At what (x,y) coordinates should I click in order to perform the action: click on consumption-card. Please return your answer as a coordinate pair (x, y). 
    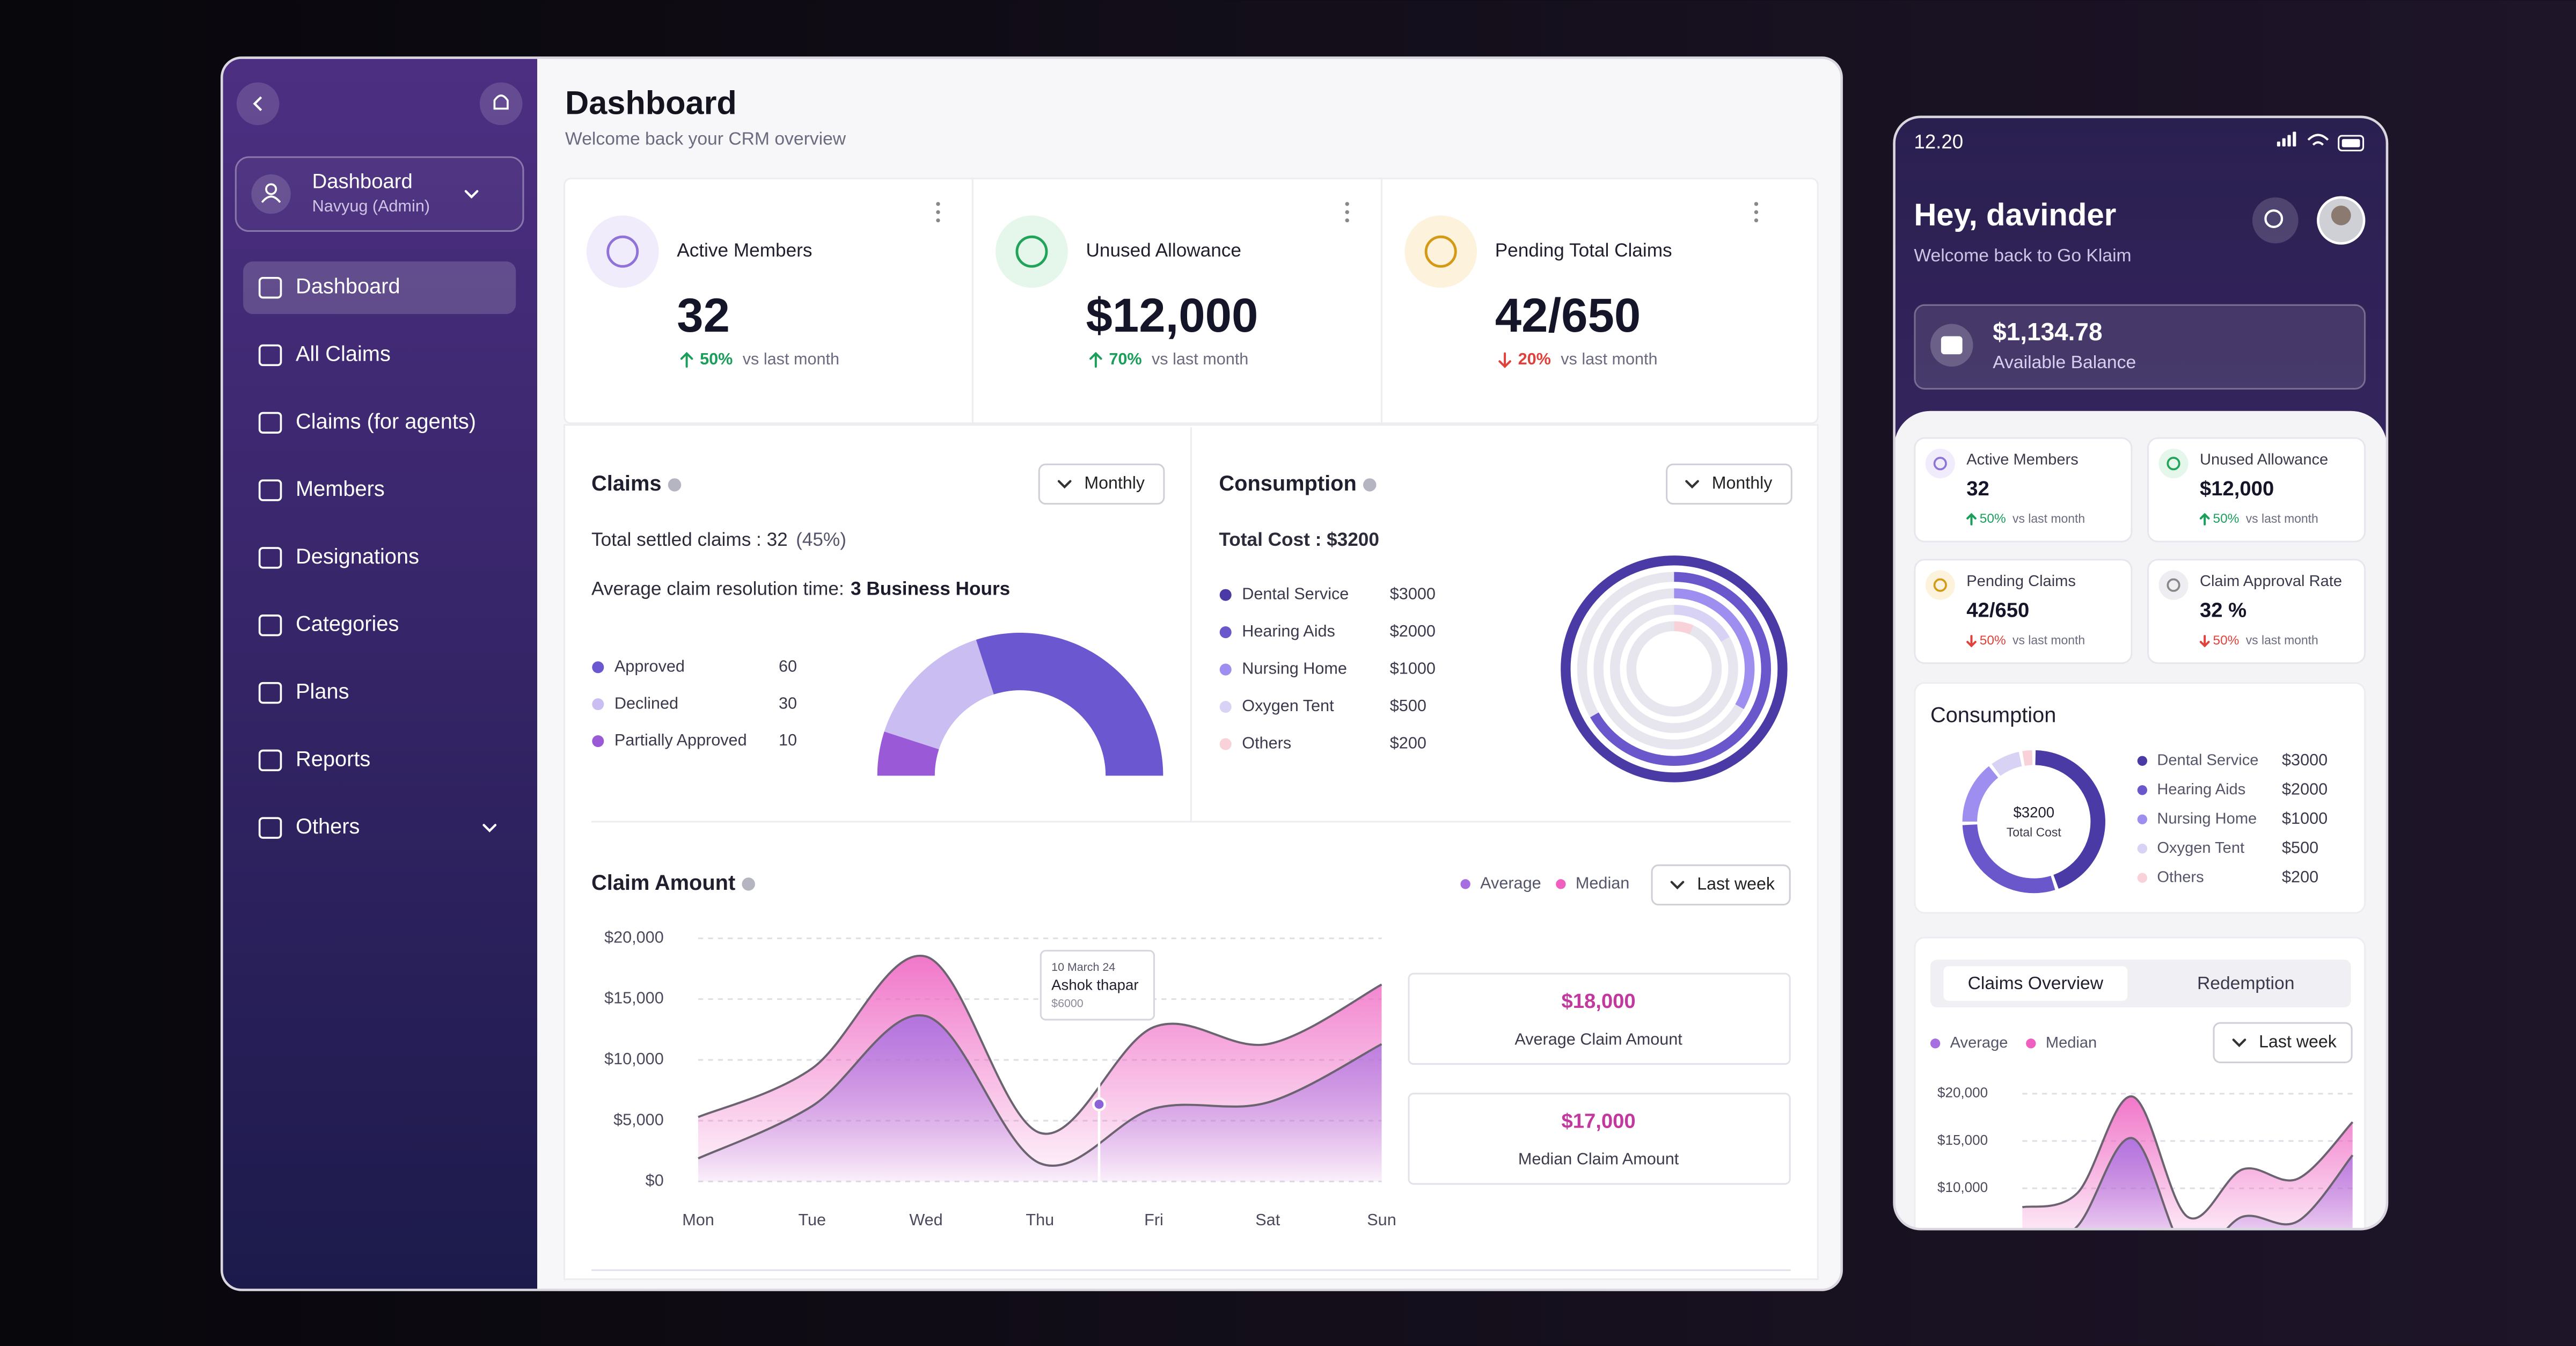
    Looking at the image, I should click on (2140, 798).